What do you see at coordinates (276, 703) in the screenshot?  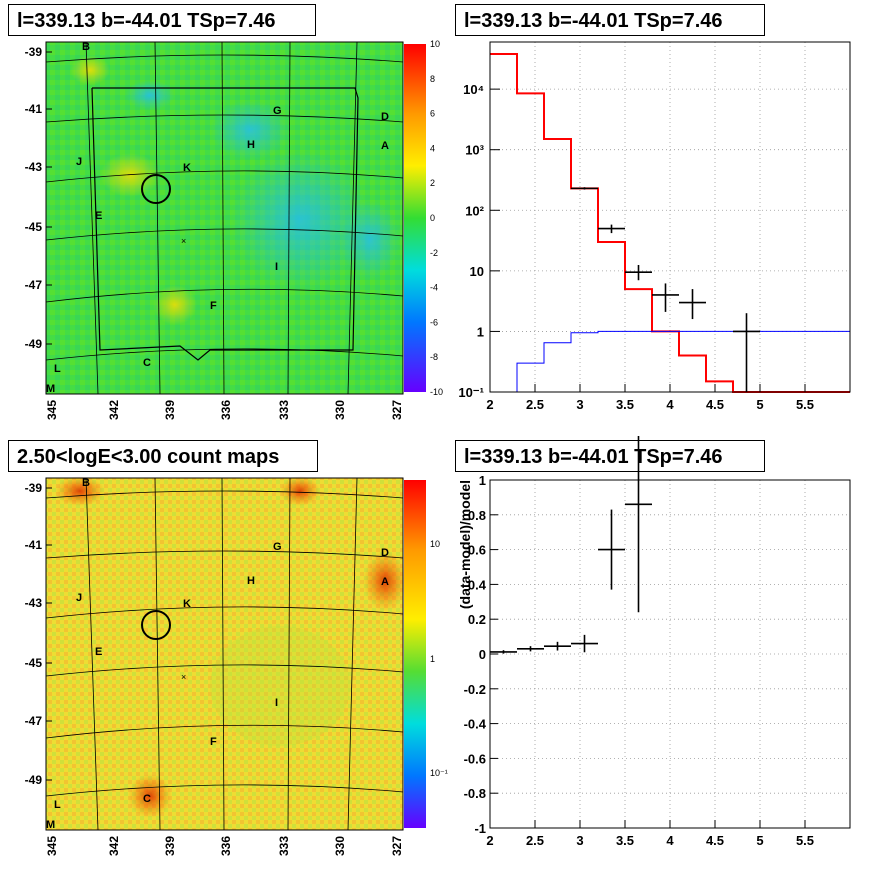 I see `source-label: I` at bounding box center [276, 703].